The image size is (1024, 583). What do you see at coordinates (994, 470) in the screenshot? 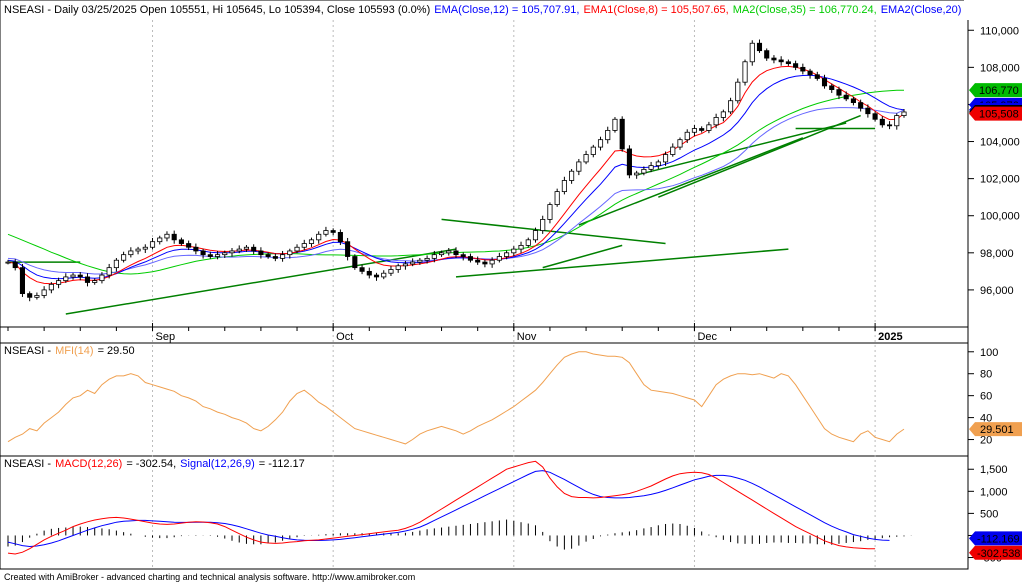
I see `macd-tick-label: 1,500` at bounding box center [994, 470].